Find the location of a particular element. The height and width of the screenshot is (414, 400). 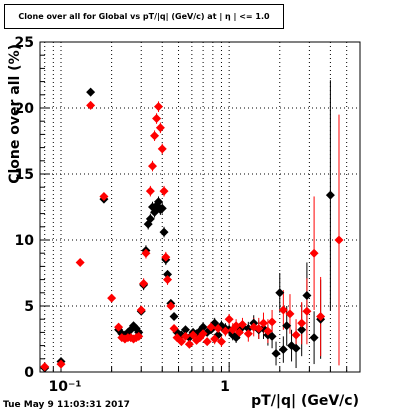

timestamp: Tue May 9 11:03:31 2017 is located at coordinates (66, 405).